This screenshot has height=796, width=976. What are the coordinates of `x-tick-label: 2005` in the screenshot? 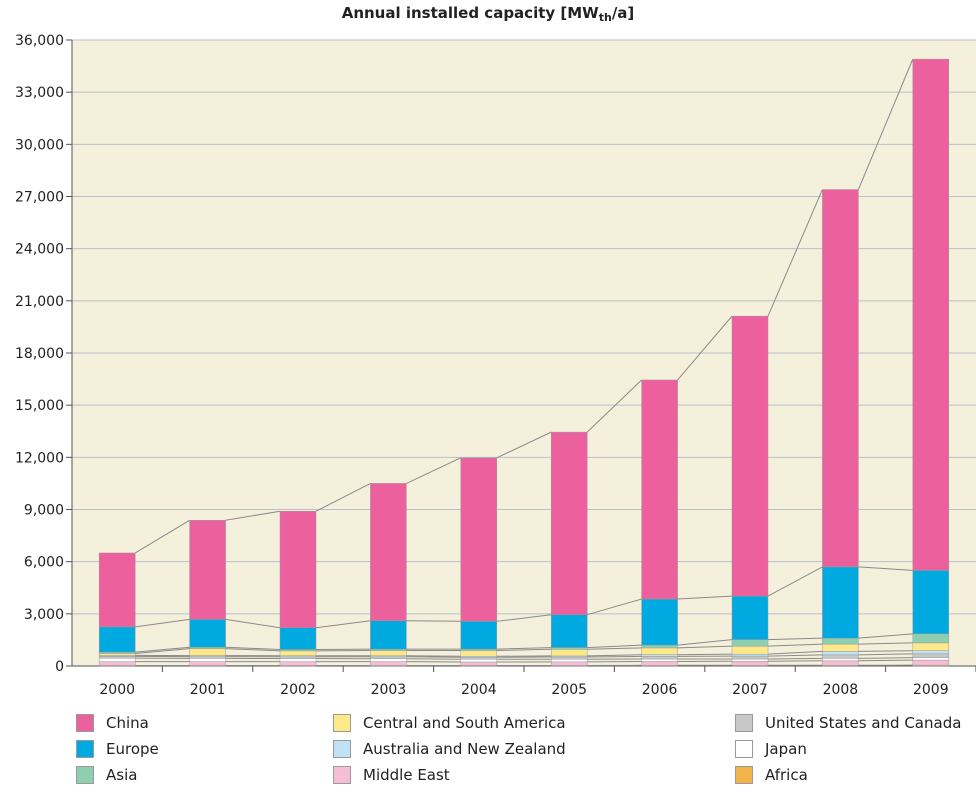 It's located at (569, 690).